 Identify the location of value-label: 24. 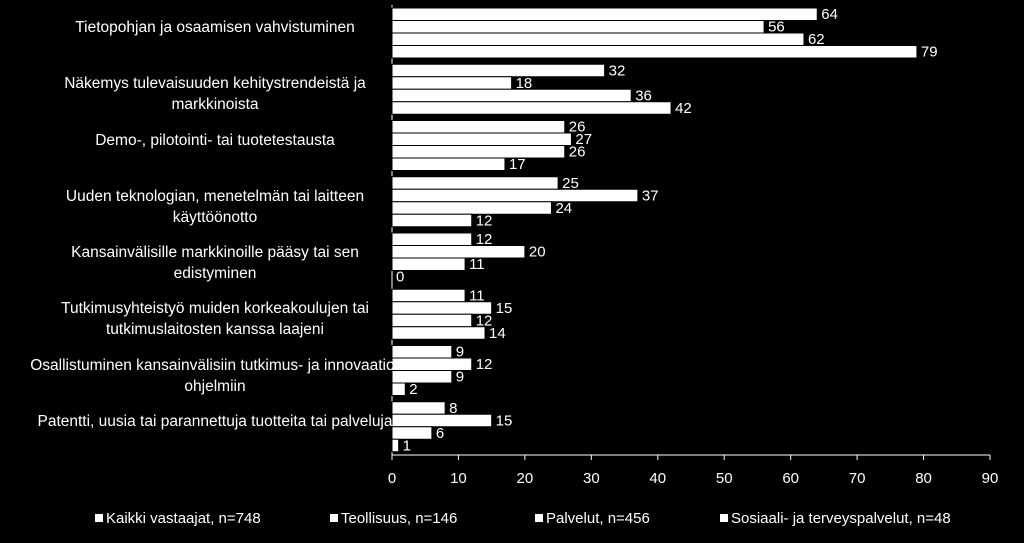
(563, 208).